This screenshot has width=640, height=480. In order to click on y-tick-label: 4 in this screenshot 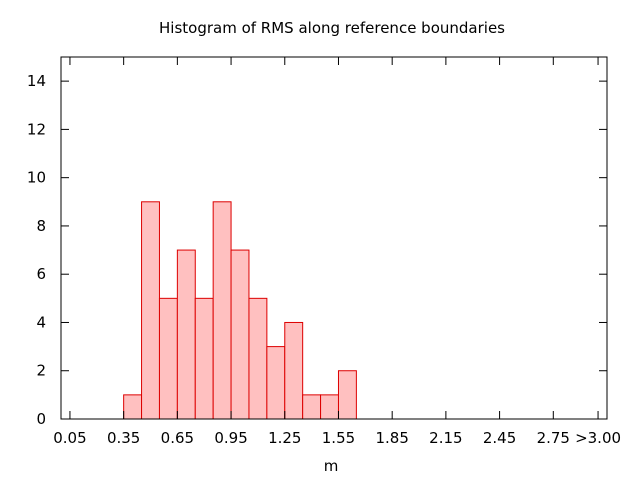, I will do `click(41, 322)`.